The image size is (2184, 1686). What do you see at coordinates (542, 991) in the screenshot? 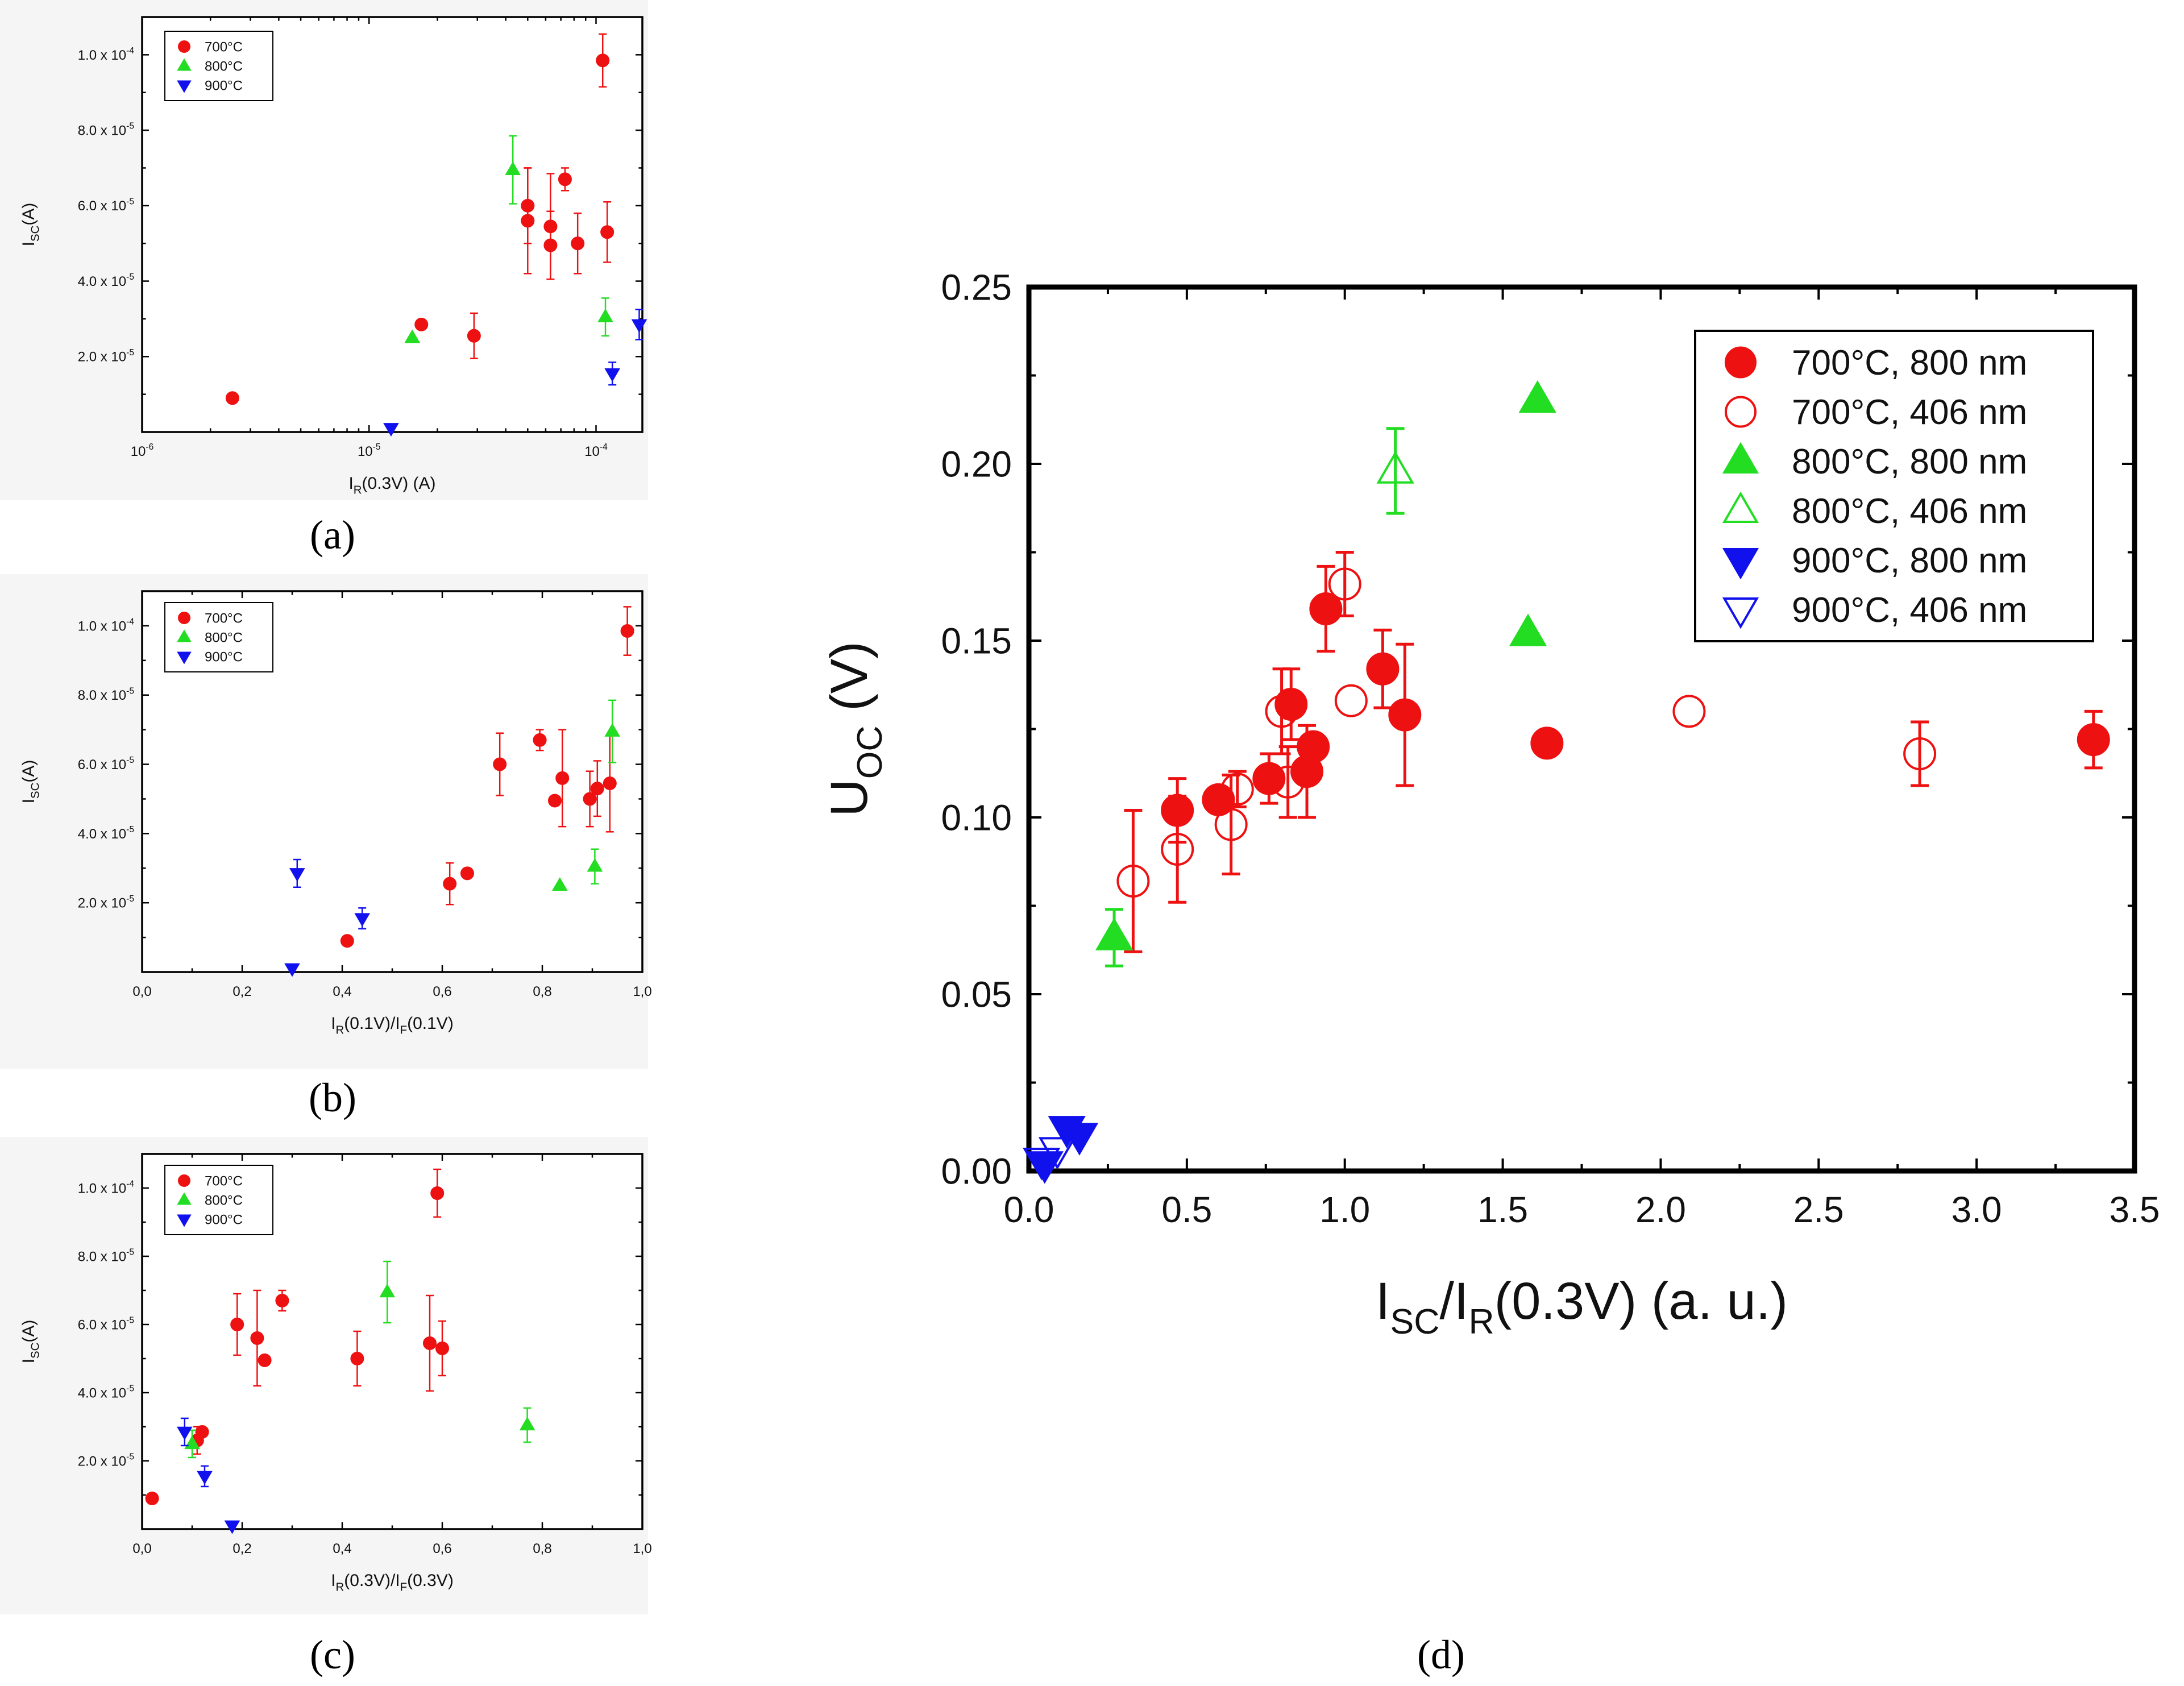
I see `x-tick-label: 0,8` at bounding box center [542, 991].